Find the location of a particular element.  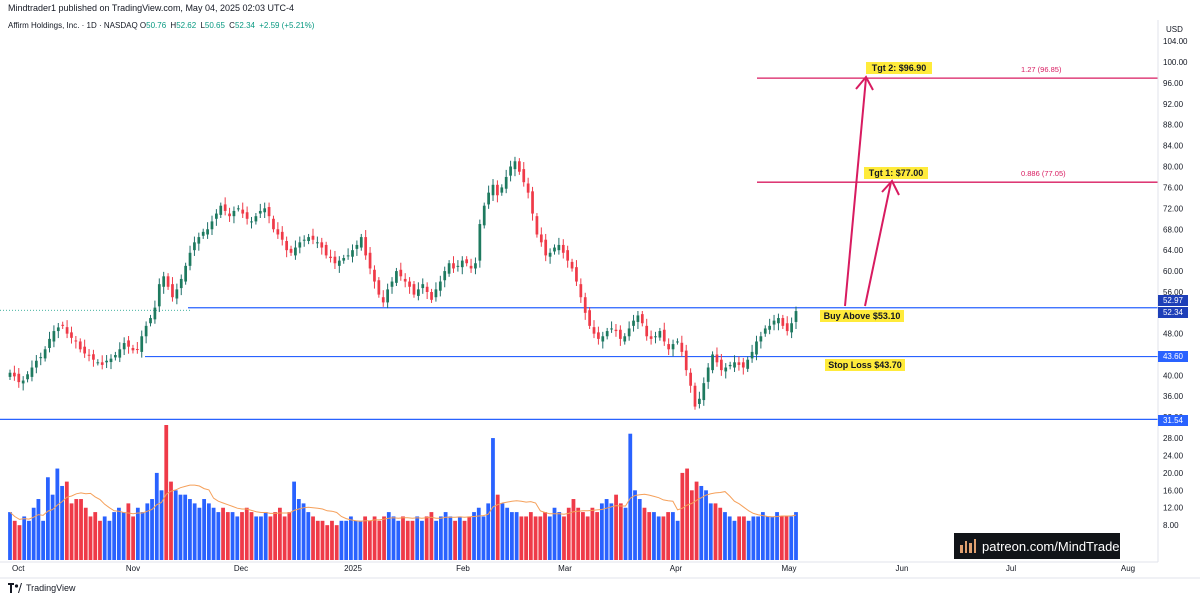

stop-loss-label-bg is located at coordinates (865, 365).